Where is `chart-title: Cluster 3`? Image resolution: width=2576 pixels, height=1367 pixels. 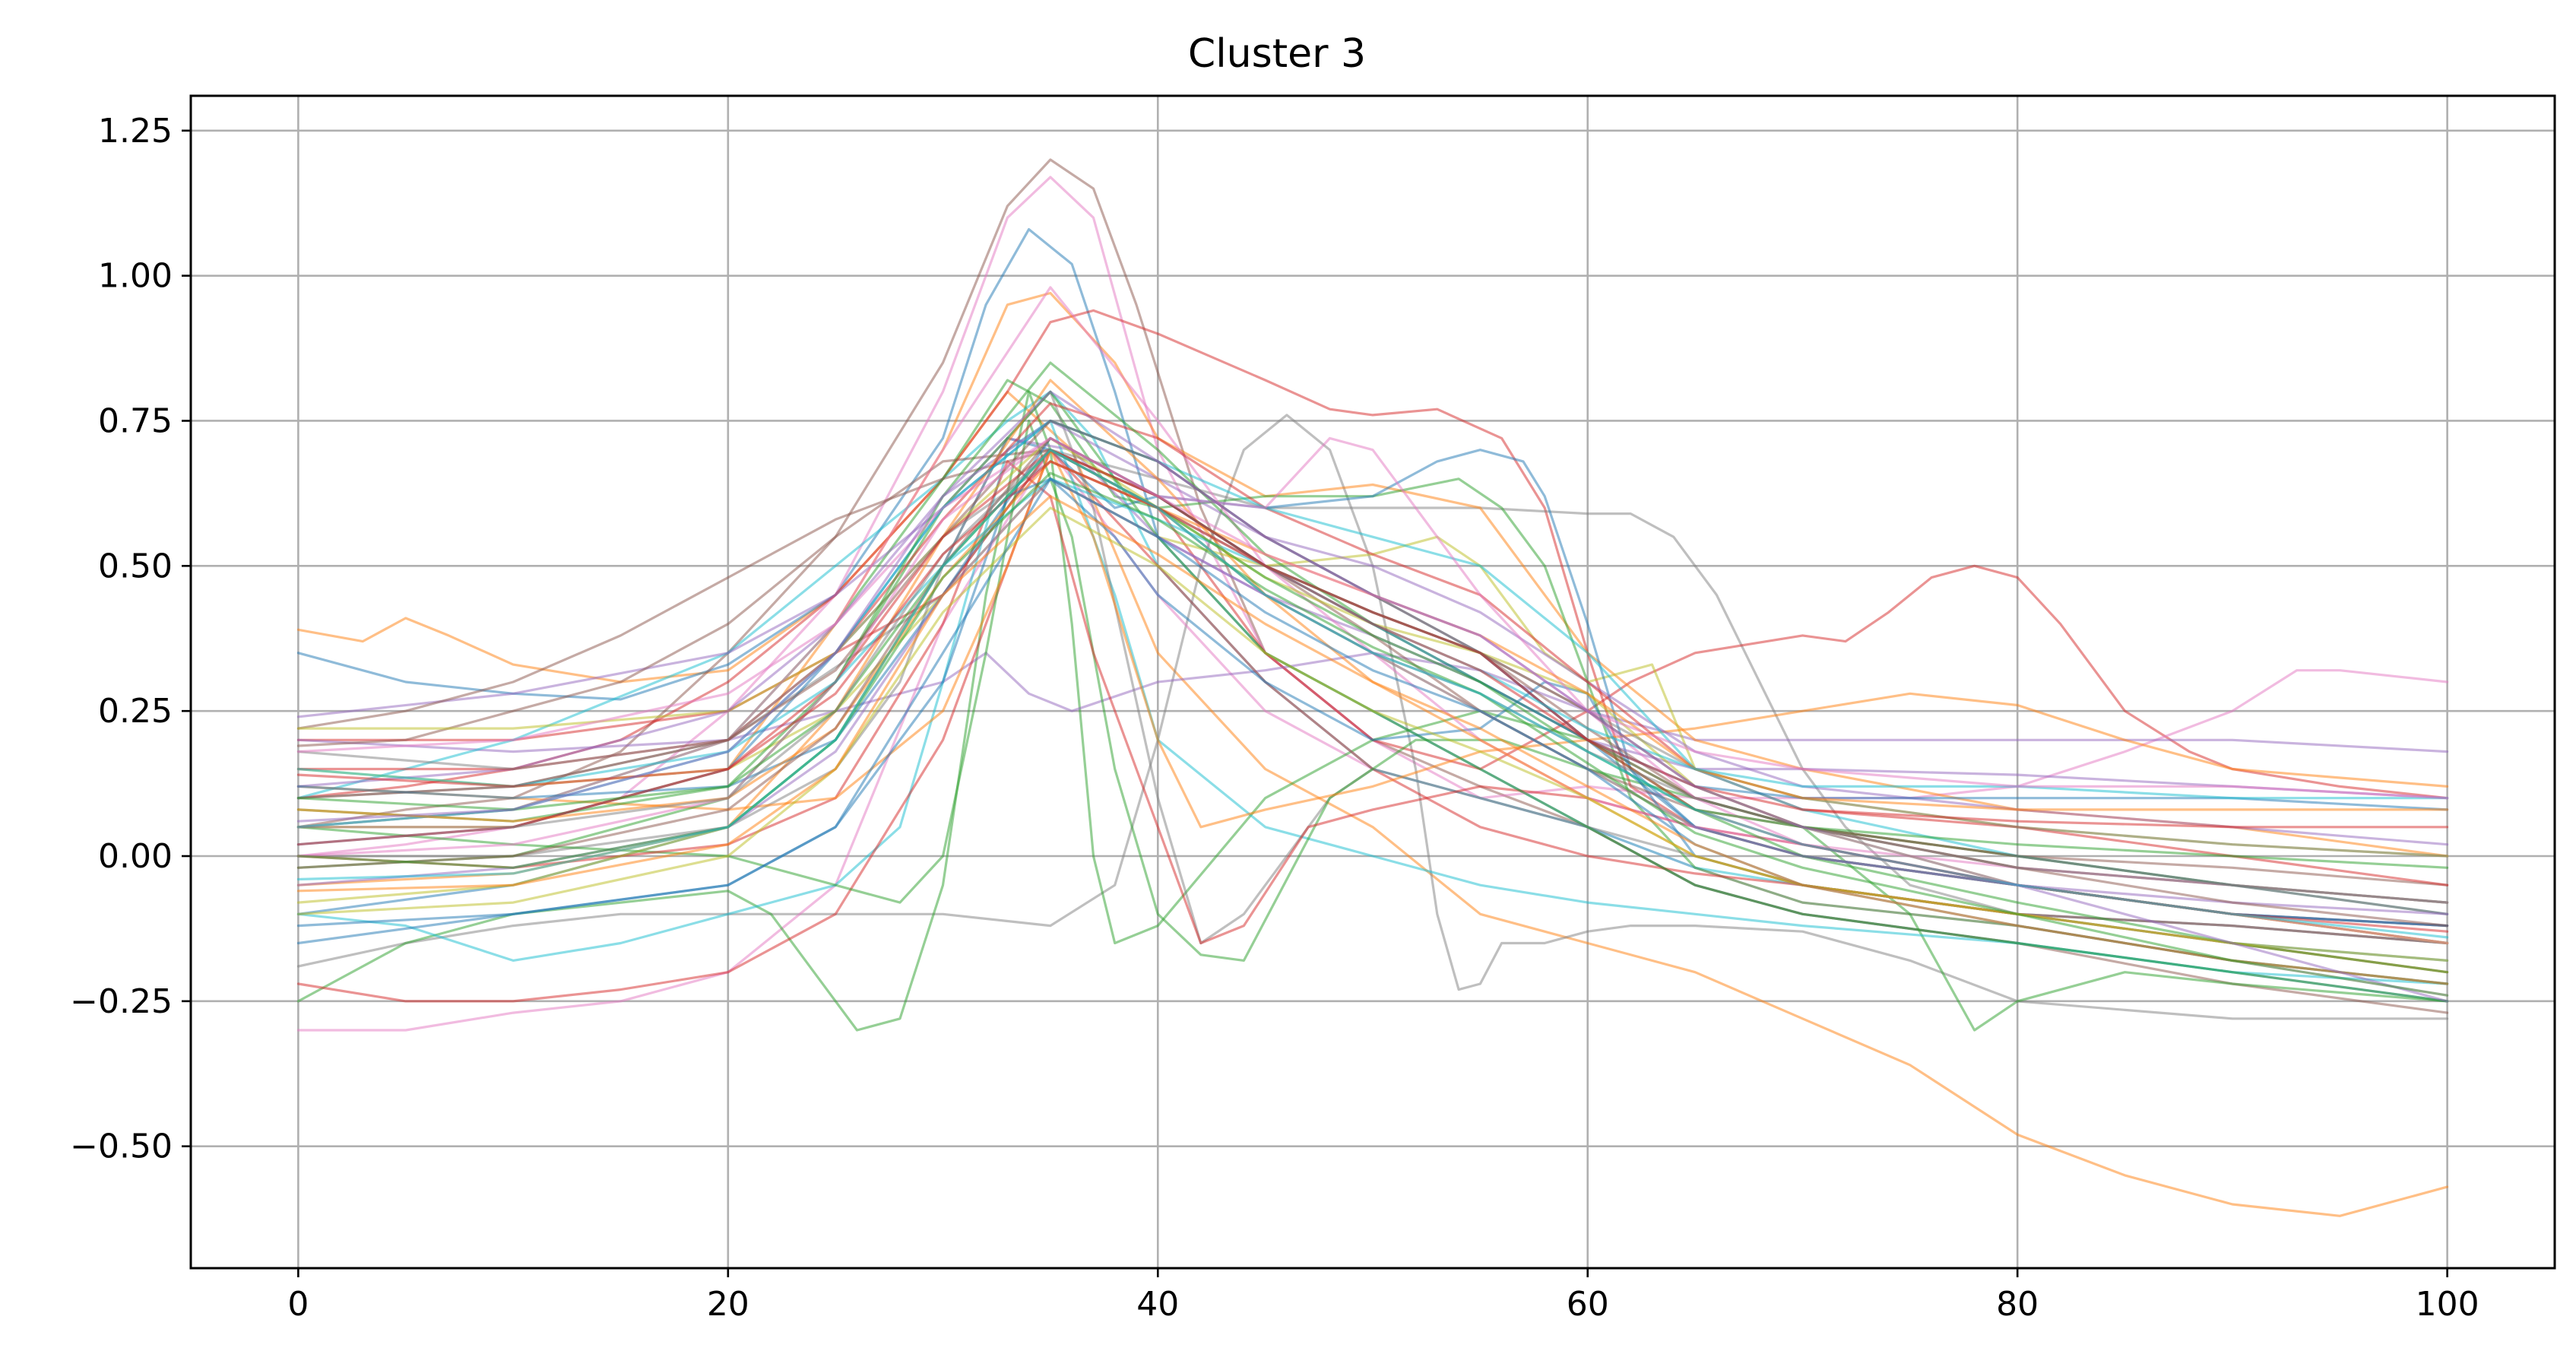
chart-title: Cluster 3 is located at coordinates (1277, 54).